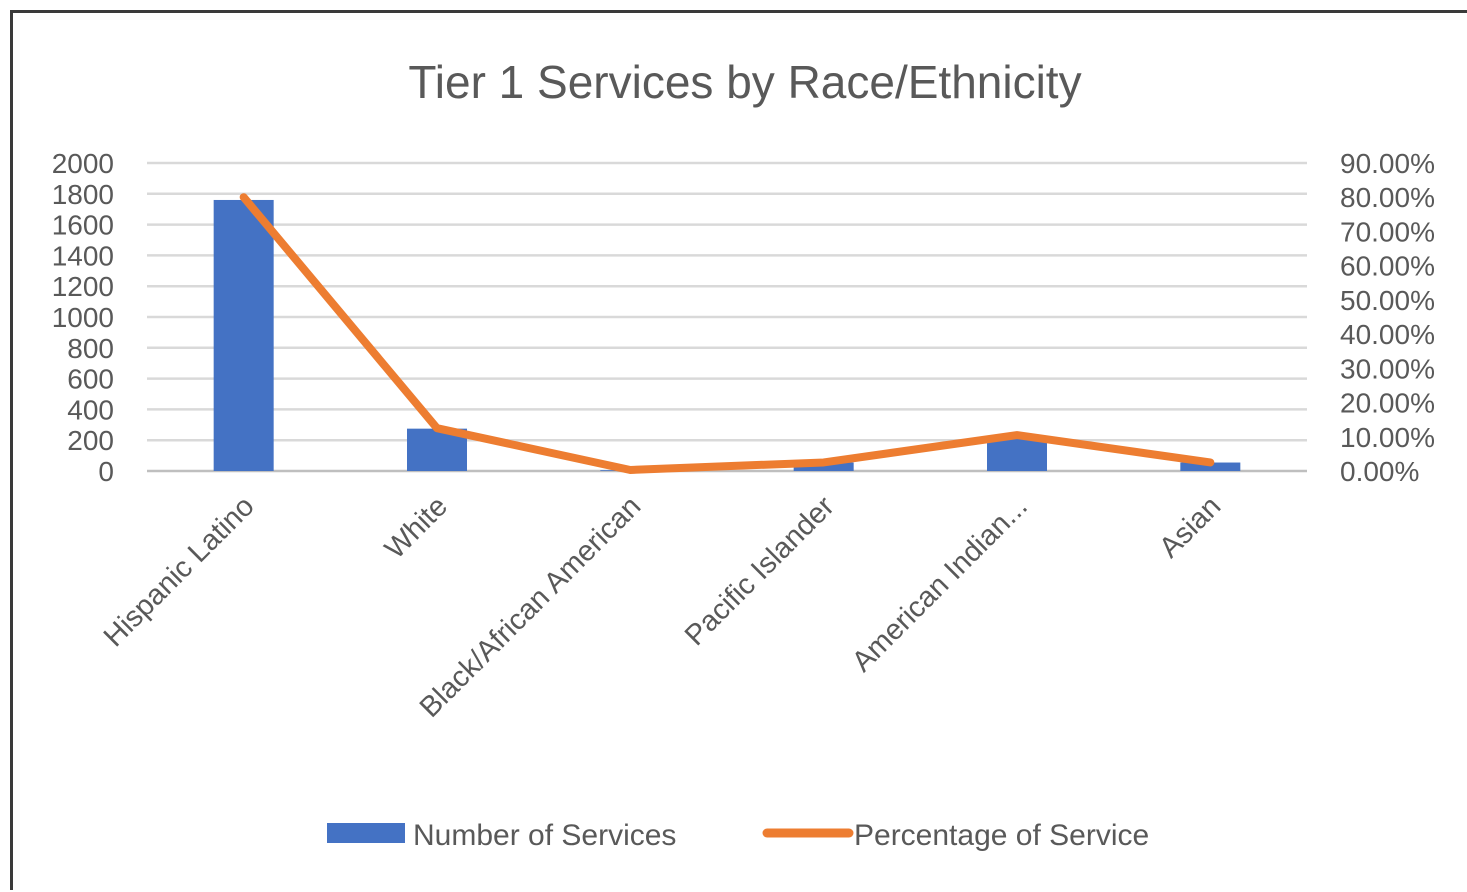 This screenshot has height=892, width=1467. I want to click on right-tick-label: 70.00%, so click(1387, 231).